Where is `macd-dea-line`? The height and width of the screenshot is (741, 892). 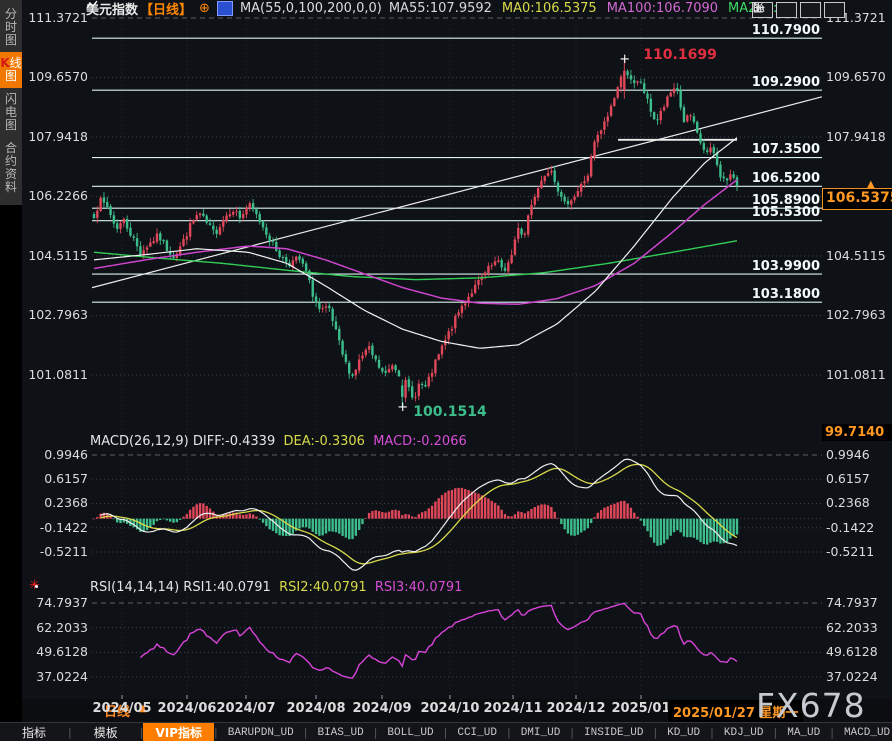
macd-dea-line is located at coordinates (419, 514).